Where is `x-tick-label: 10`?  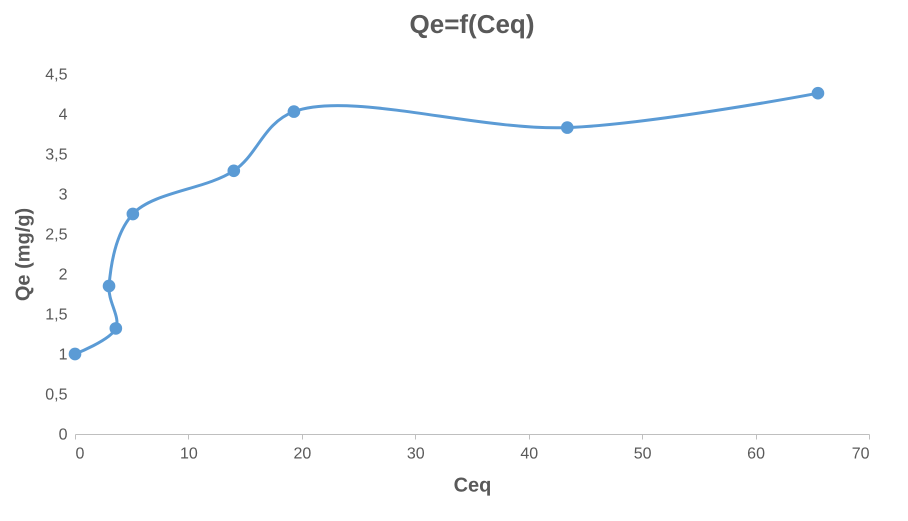 x-tick-label: 10 is located at coordinates (189, 454).